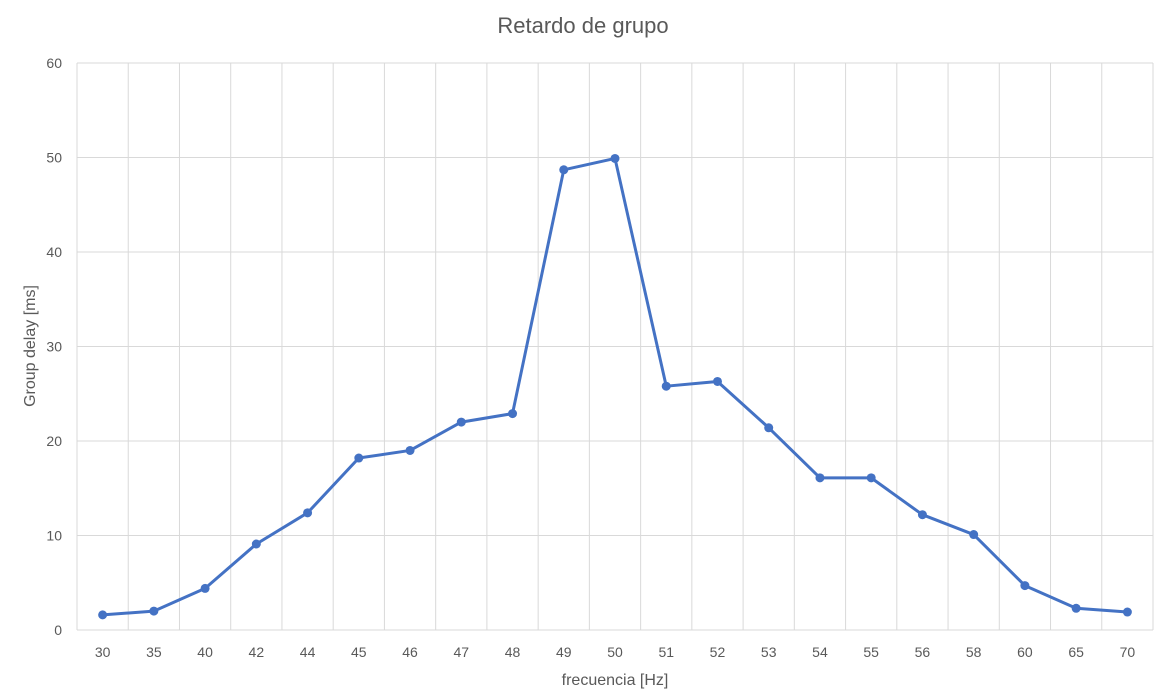 This screenshot has width=1168, height=691. Describe the element at coordinates (582, 25) in the screenshot. I see `chart-title: Retardo de grupo` at that location.